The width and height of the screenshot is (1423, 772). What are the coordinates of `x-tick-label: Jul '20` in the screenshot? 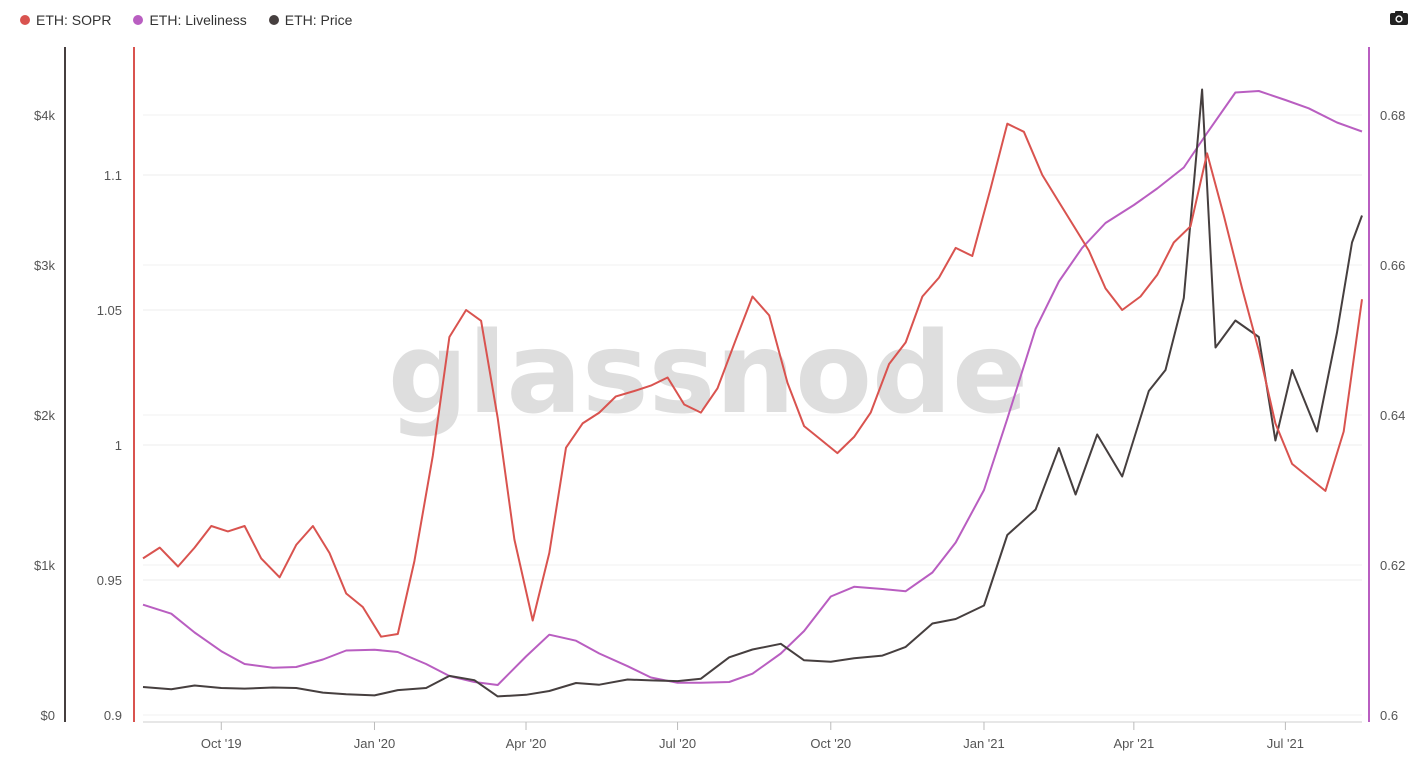 It's located at (677, 743).